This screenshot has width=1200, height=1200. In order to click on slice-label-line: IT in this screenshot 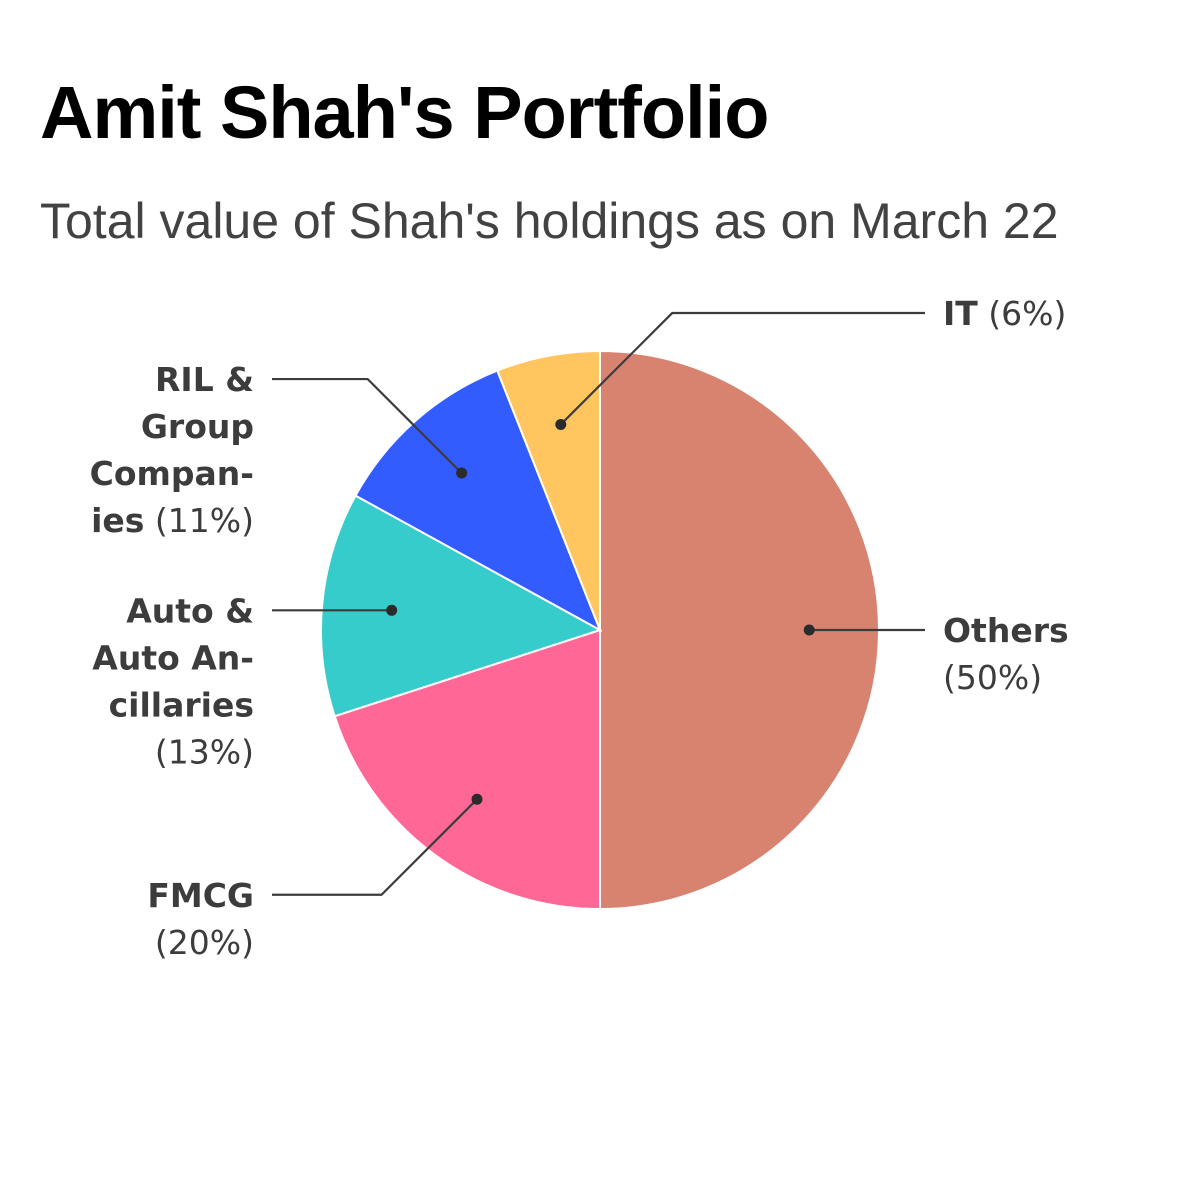, I will do `click(960, 313)`.